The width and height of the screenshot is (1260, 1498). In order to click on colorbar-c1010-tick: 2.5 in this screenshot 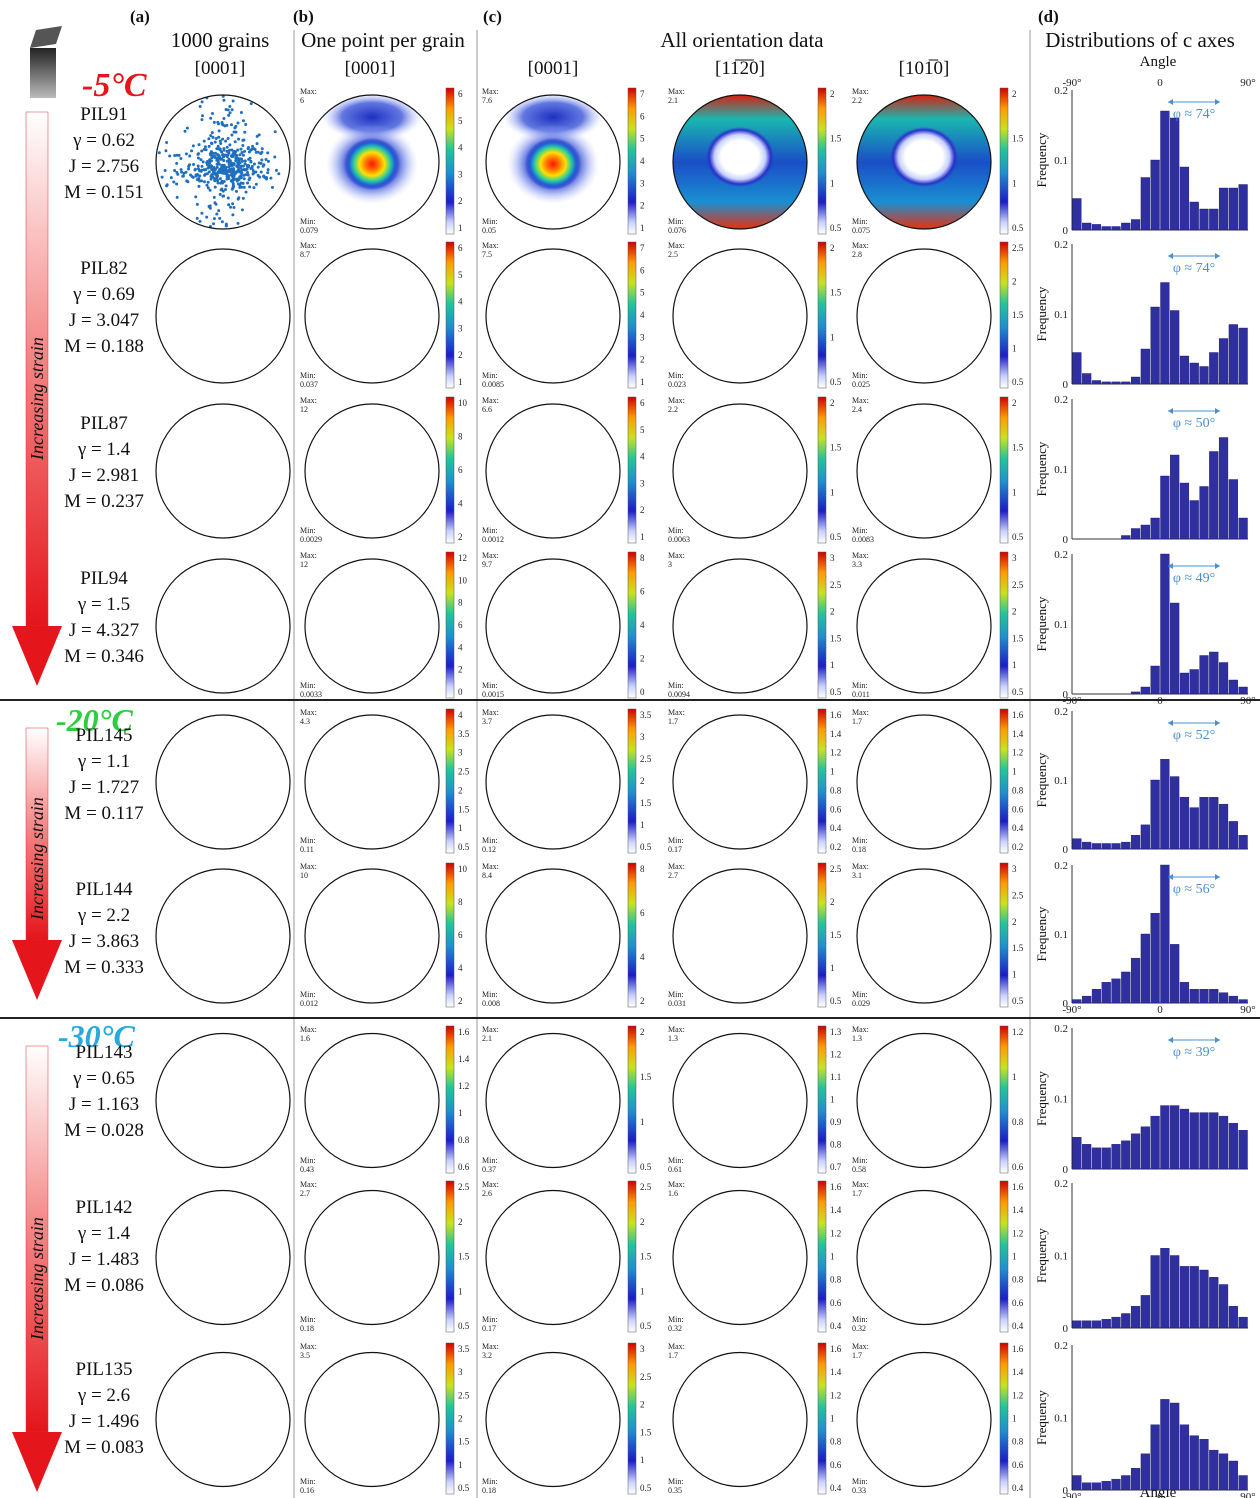, I will do `click(1018, 585)`.